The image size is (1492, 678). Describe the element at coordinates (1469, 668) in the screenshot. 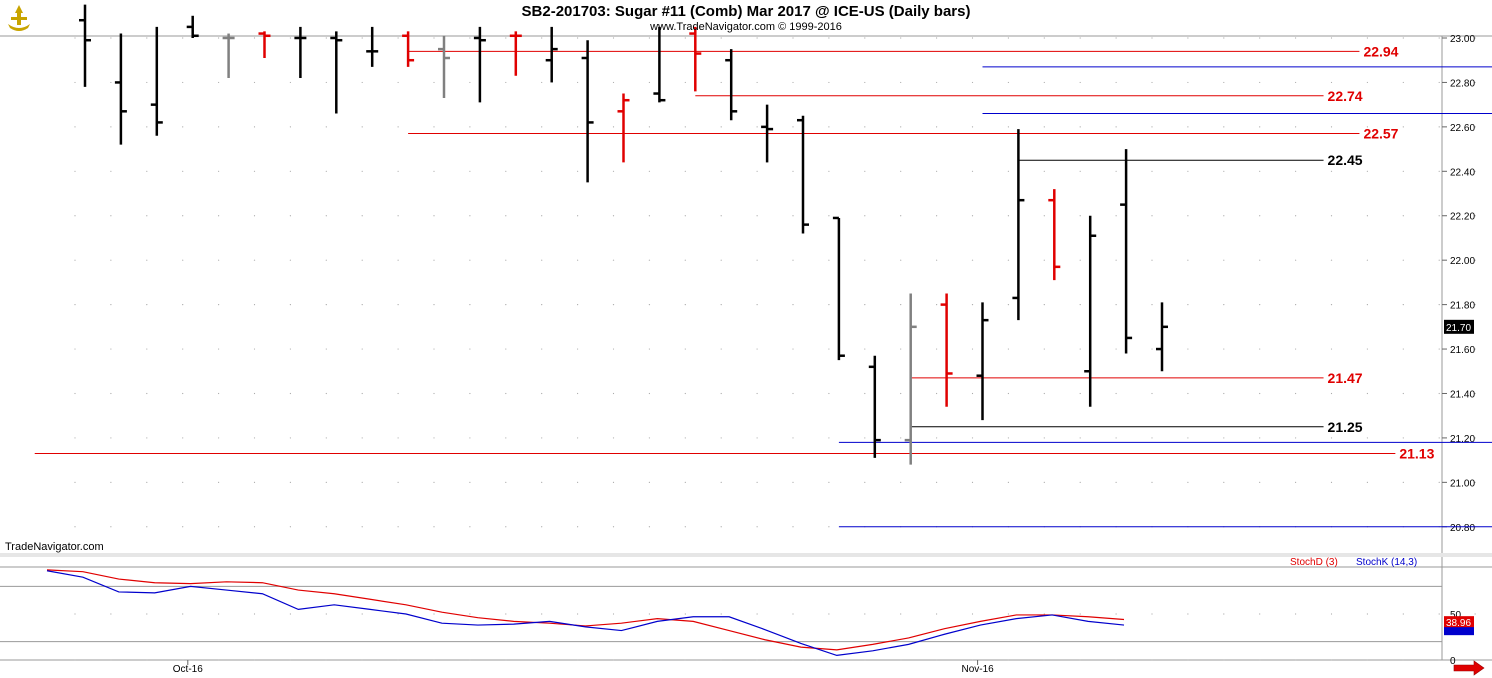

I see `red-right-arrow-icon` at that location.